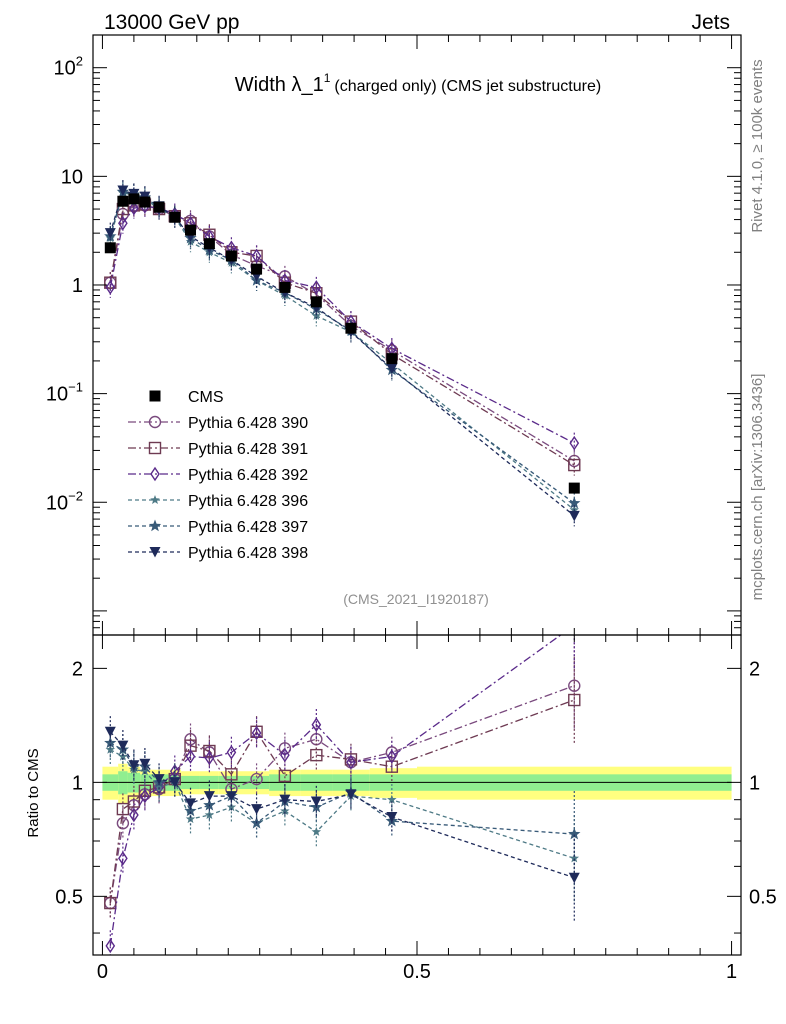 The image size is (786, 1024). I want to click on legend-label: Pythia 6.428 390, so click(248, 423).